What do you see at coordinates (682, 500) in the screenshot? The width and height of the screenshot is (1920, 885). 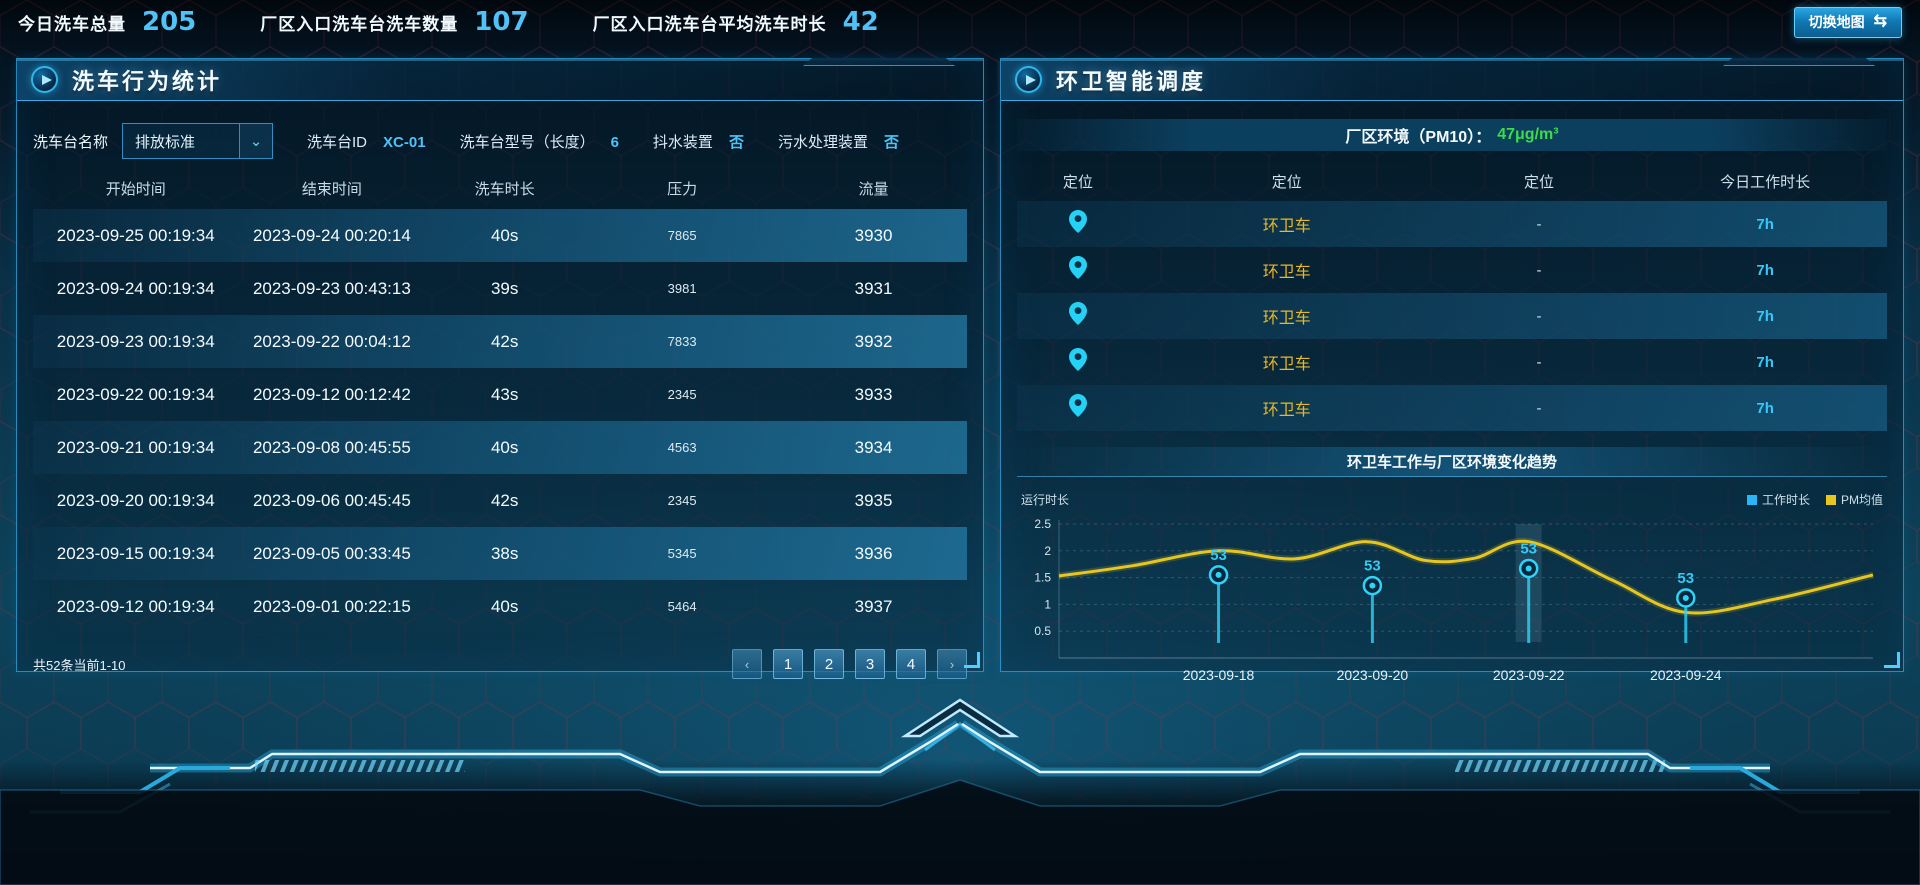 I see `cell-pressure: 2345` at bounding box center [682, 500].